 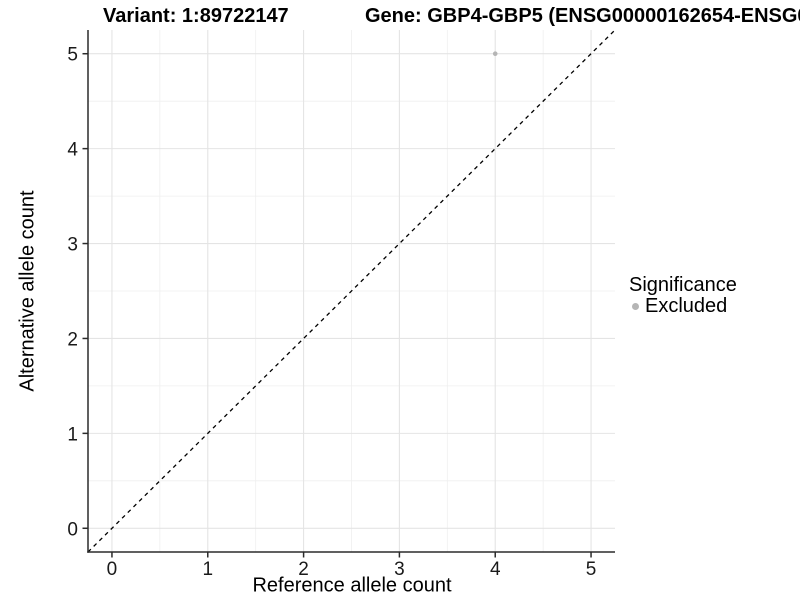 I want to click on legend-item-excluded: Excluded, so click(x=683, y=306).